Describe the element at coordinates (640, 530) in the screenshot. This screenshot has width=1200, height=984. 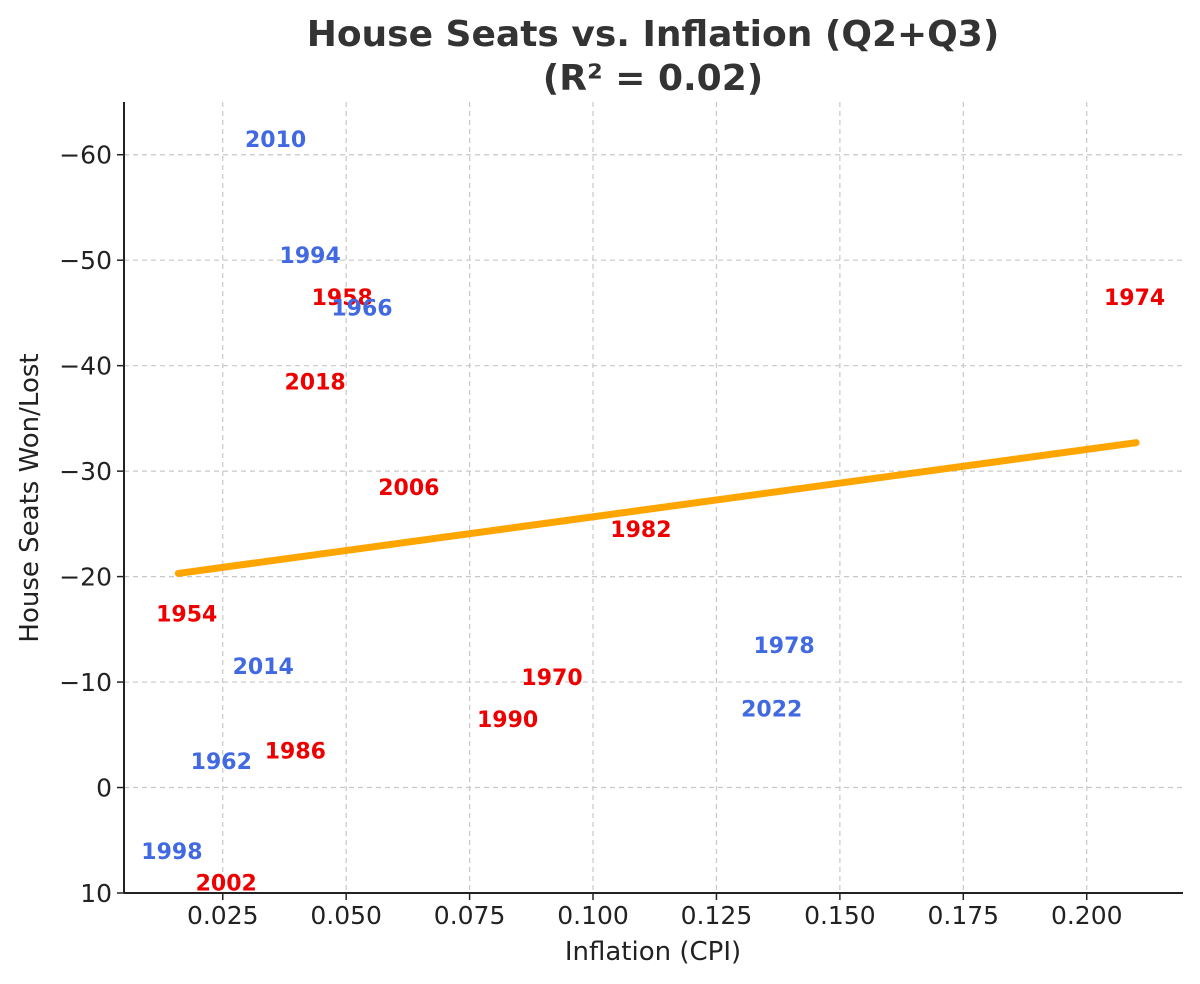
I see `point-label-1982: 1982` at that location.